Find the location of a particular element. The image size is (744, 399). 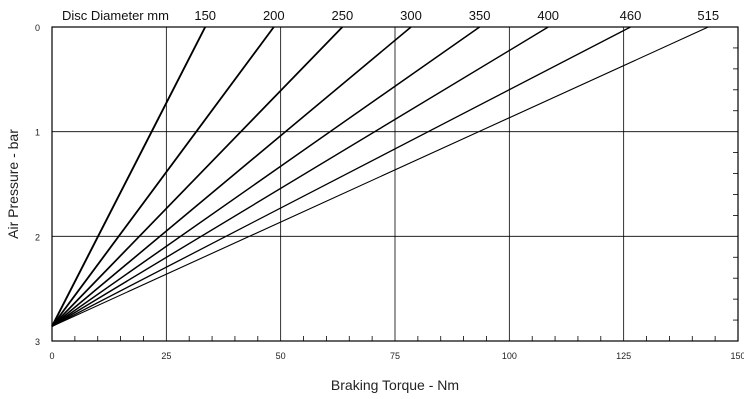

x-tick-label: 25 is located at coordinates (166, 356).